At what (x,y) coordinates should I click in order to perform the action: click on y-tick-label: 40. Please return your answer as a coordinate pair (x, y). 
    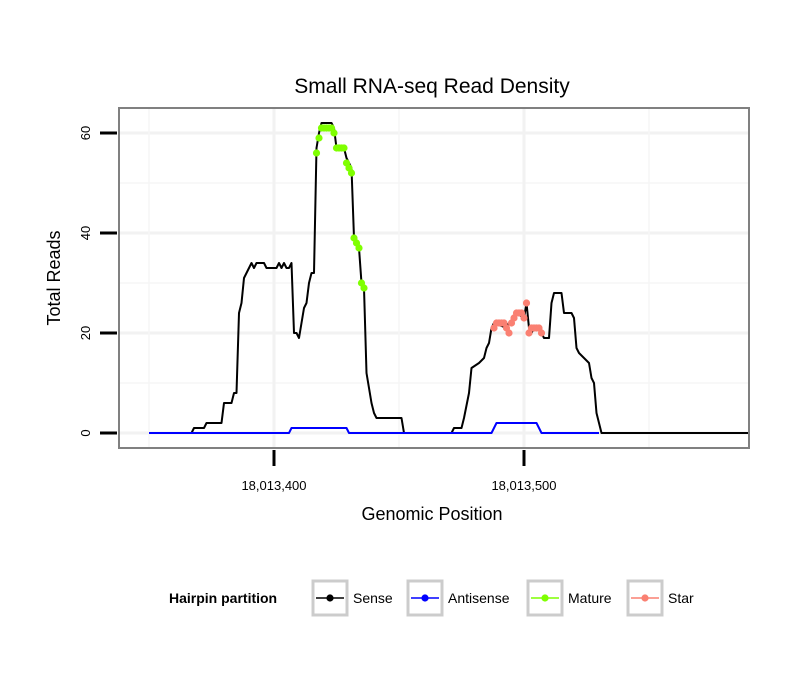
    Looking at the image, I should click on (85, 233).